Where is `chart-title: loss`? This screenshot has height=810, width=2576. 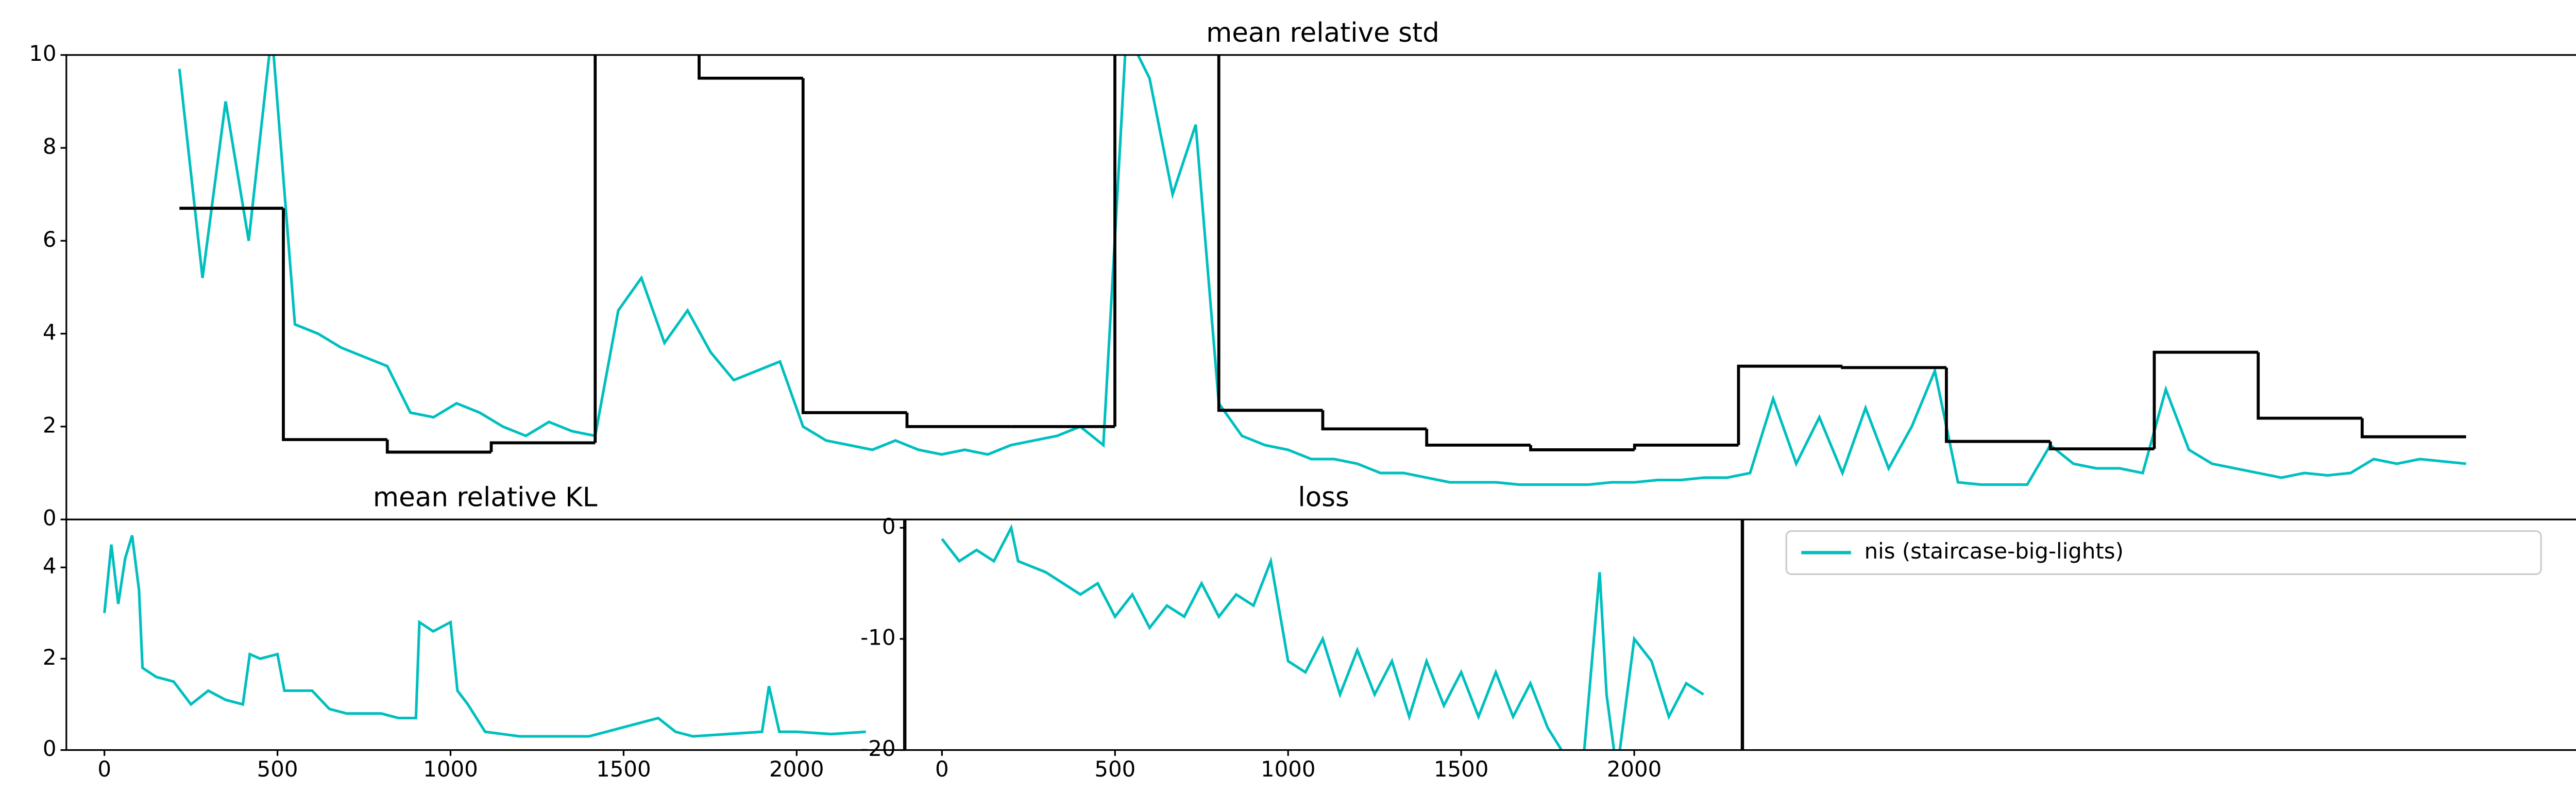 chart-title: loss is located at coordinates (1323, 497).